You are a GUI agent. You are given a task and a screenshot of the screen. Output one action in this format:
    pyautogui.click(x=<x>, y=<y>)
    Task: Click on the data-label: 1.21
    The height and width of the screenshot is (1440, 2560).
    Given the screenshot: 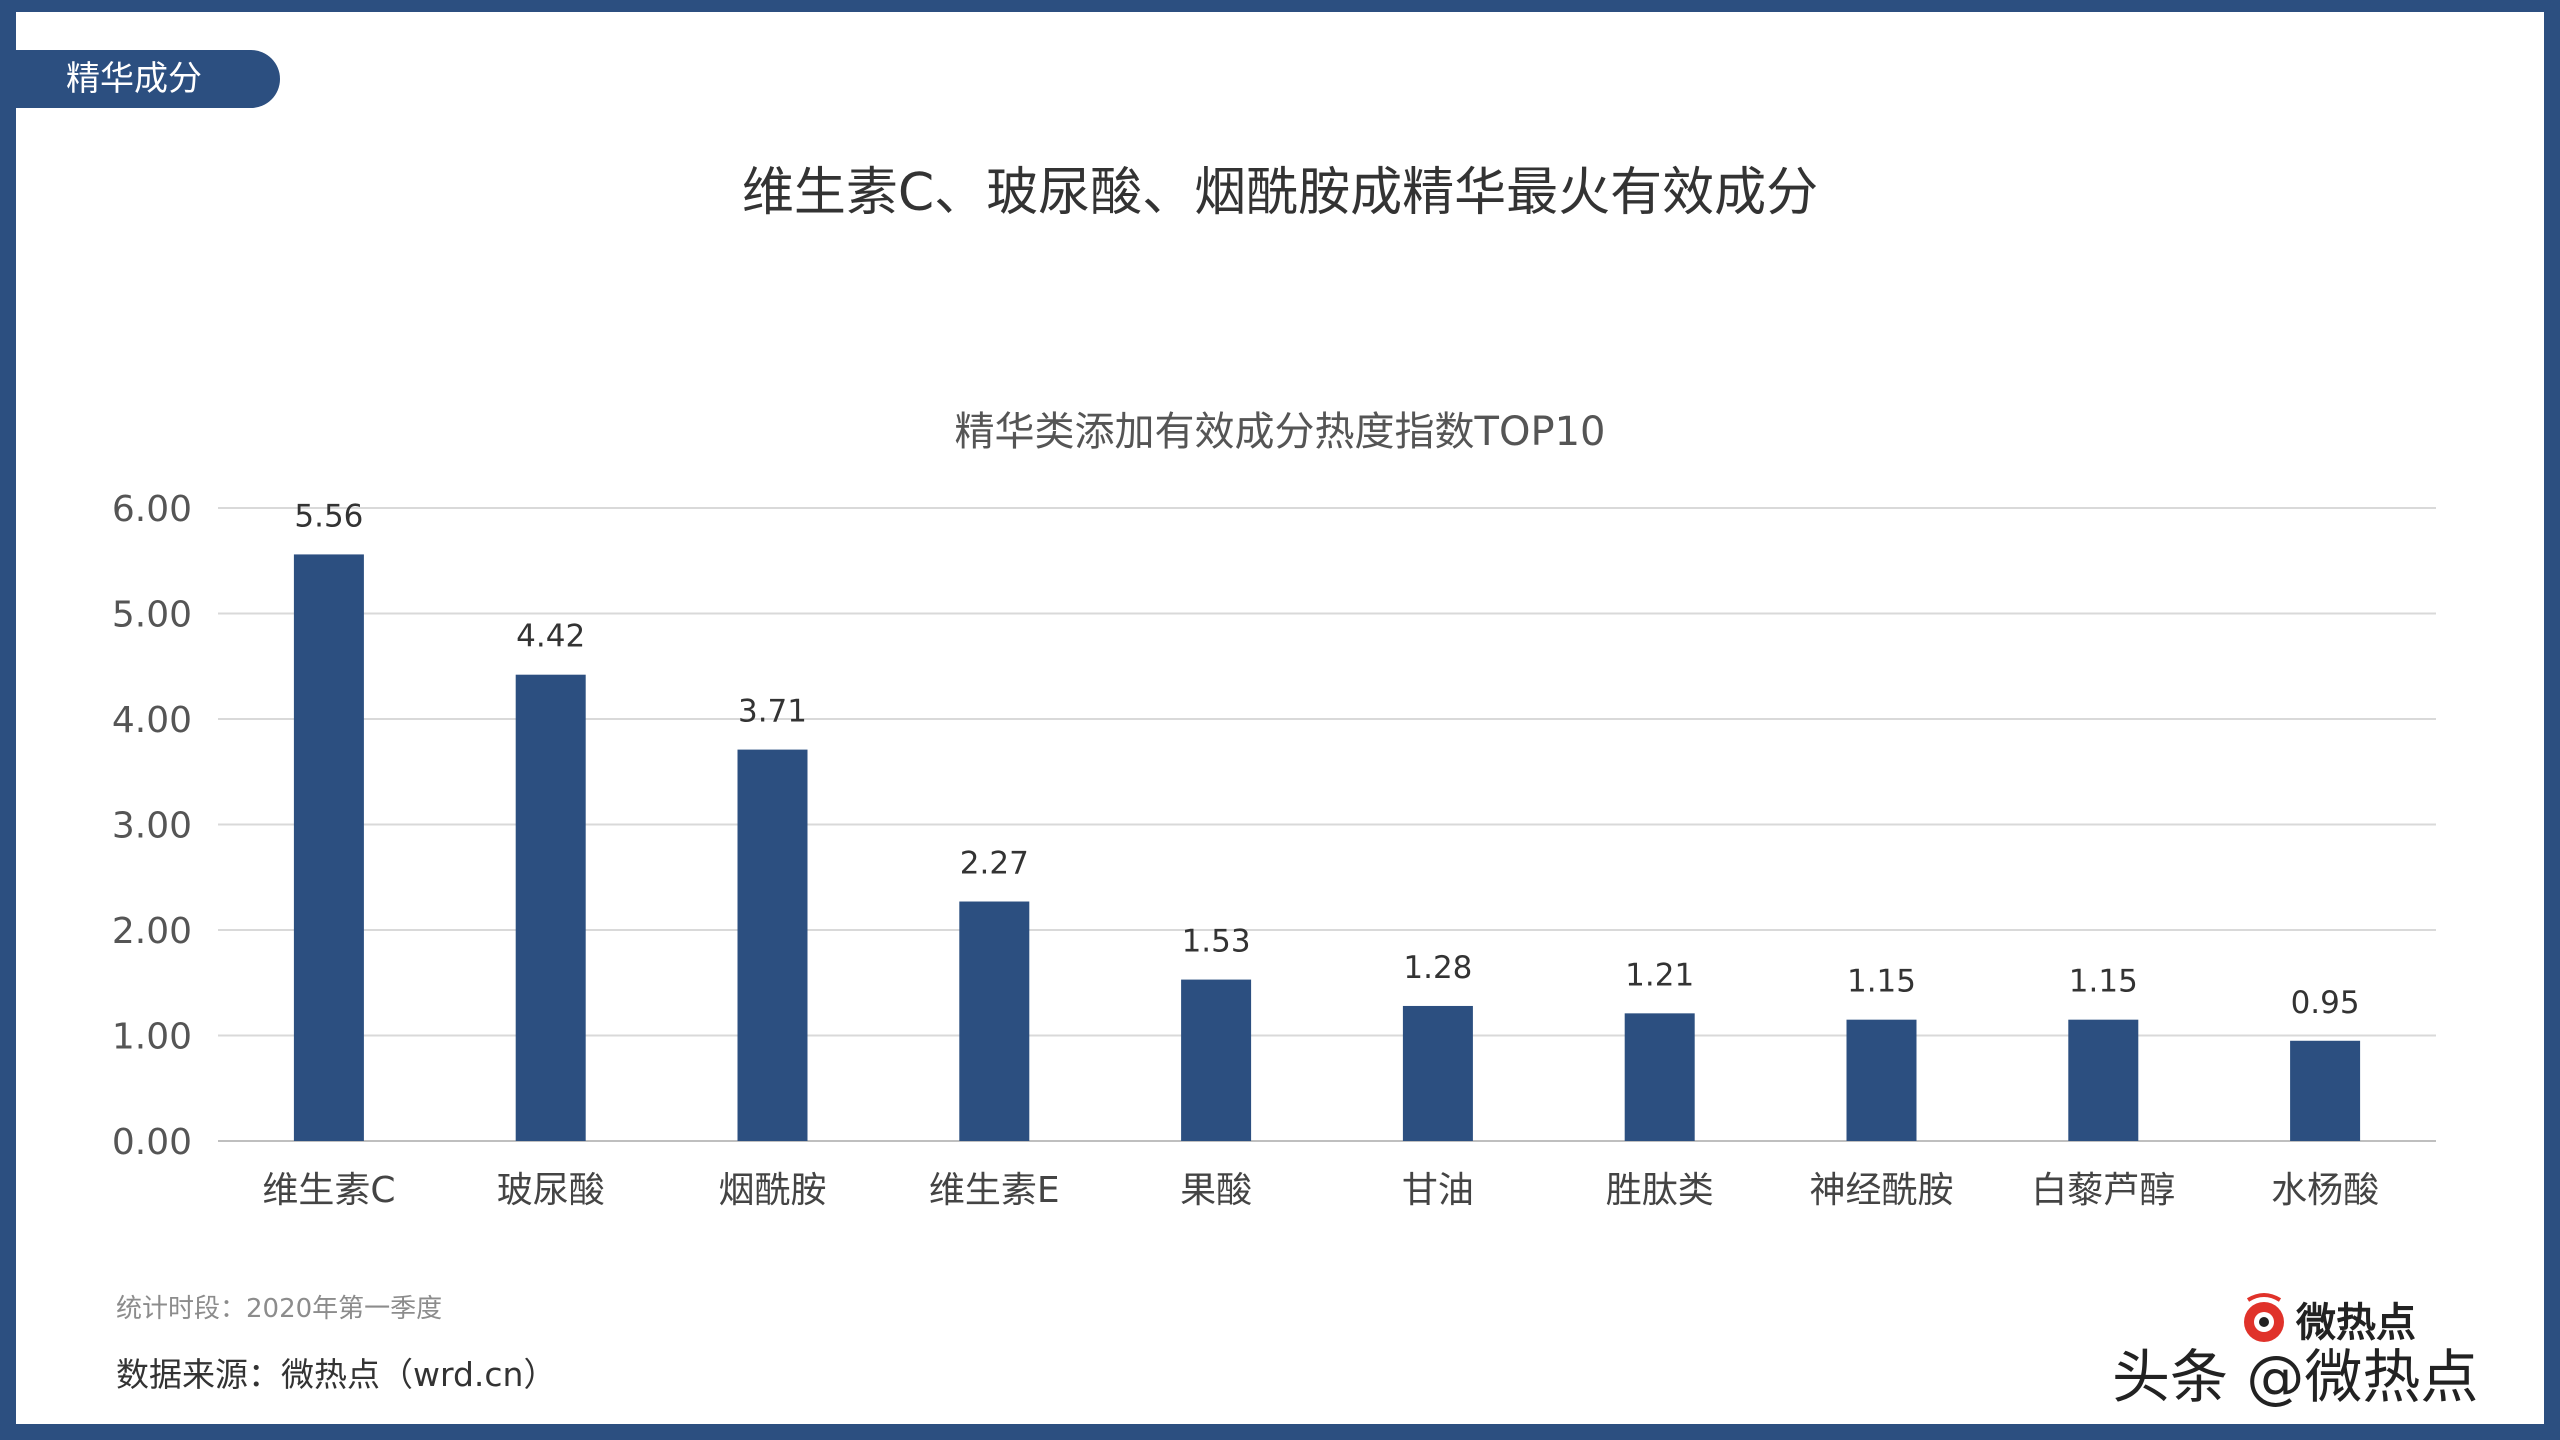 What is the action you would take?
    pyautogui.click(x=1659, y=975)
    